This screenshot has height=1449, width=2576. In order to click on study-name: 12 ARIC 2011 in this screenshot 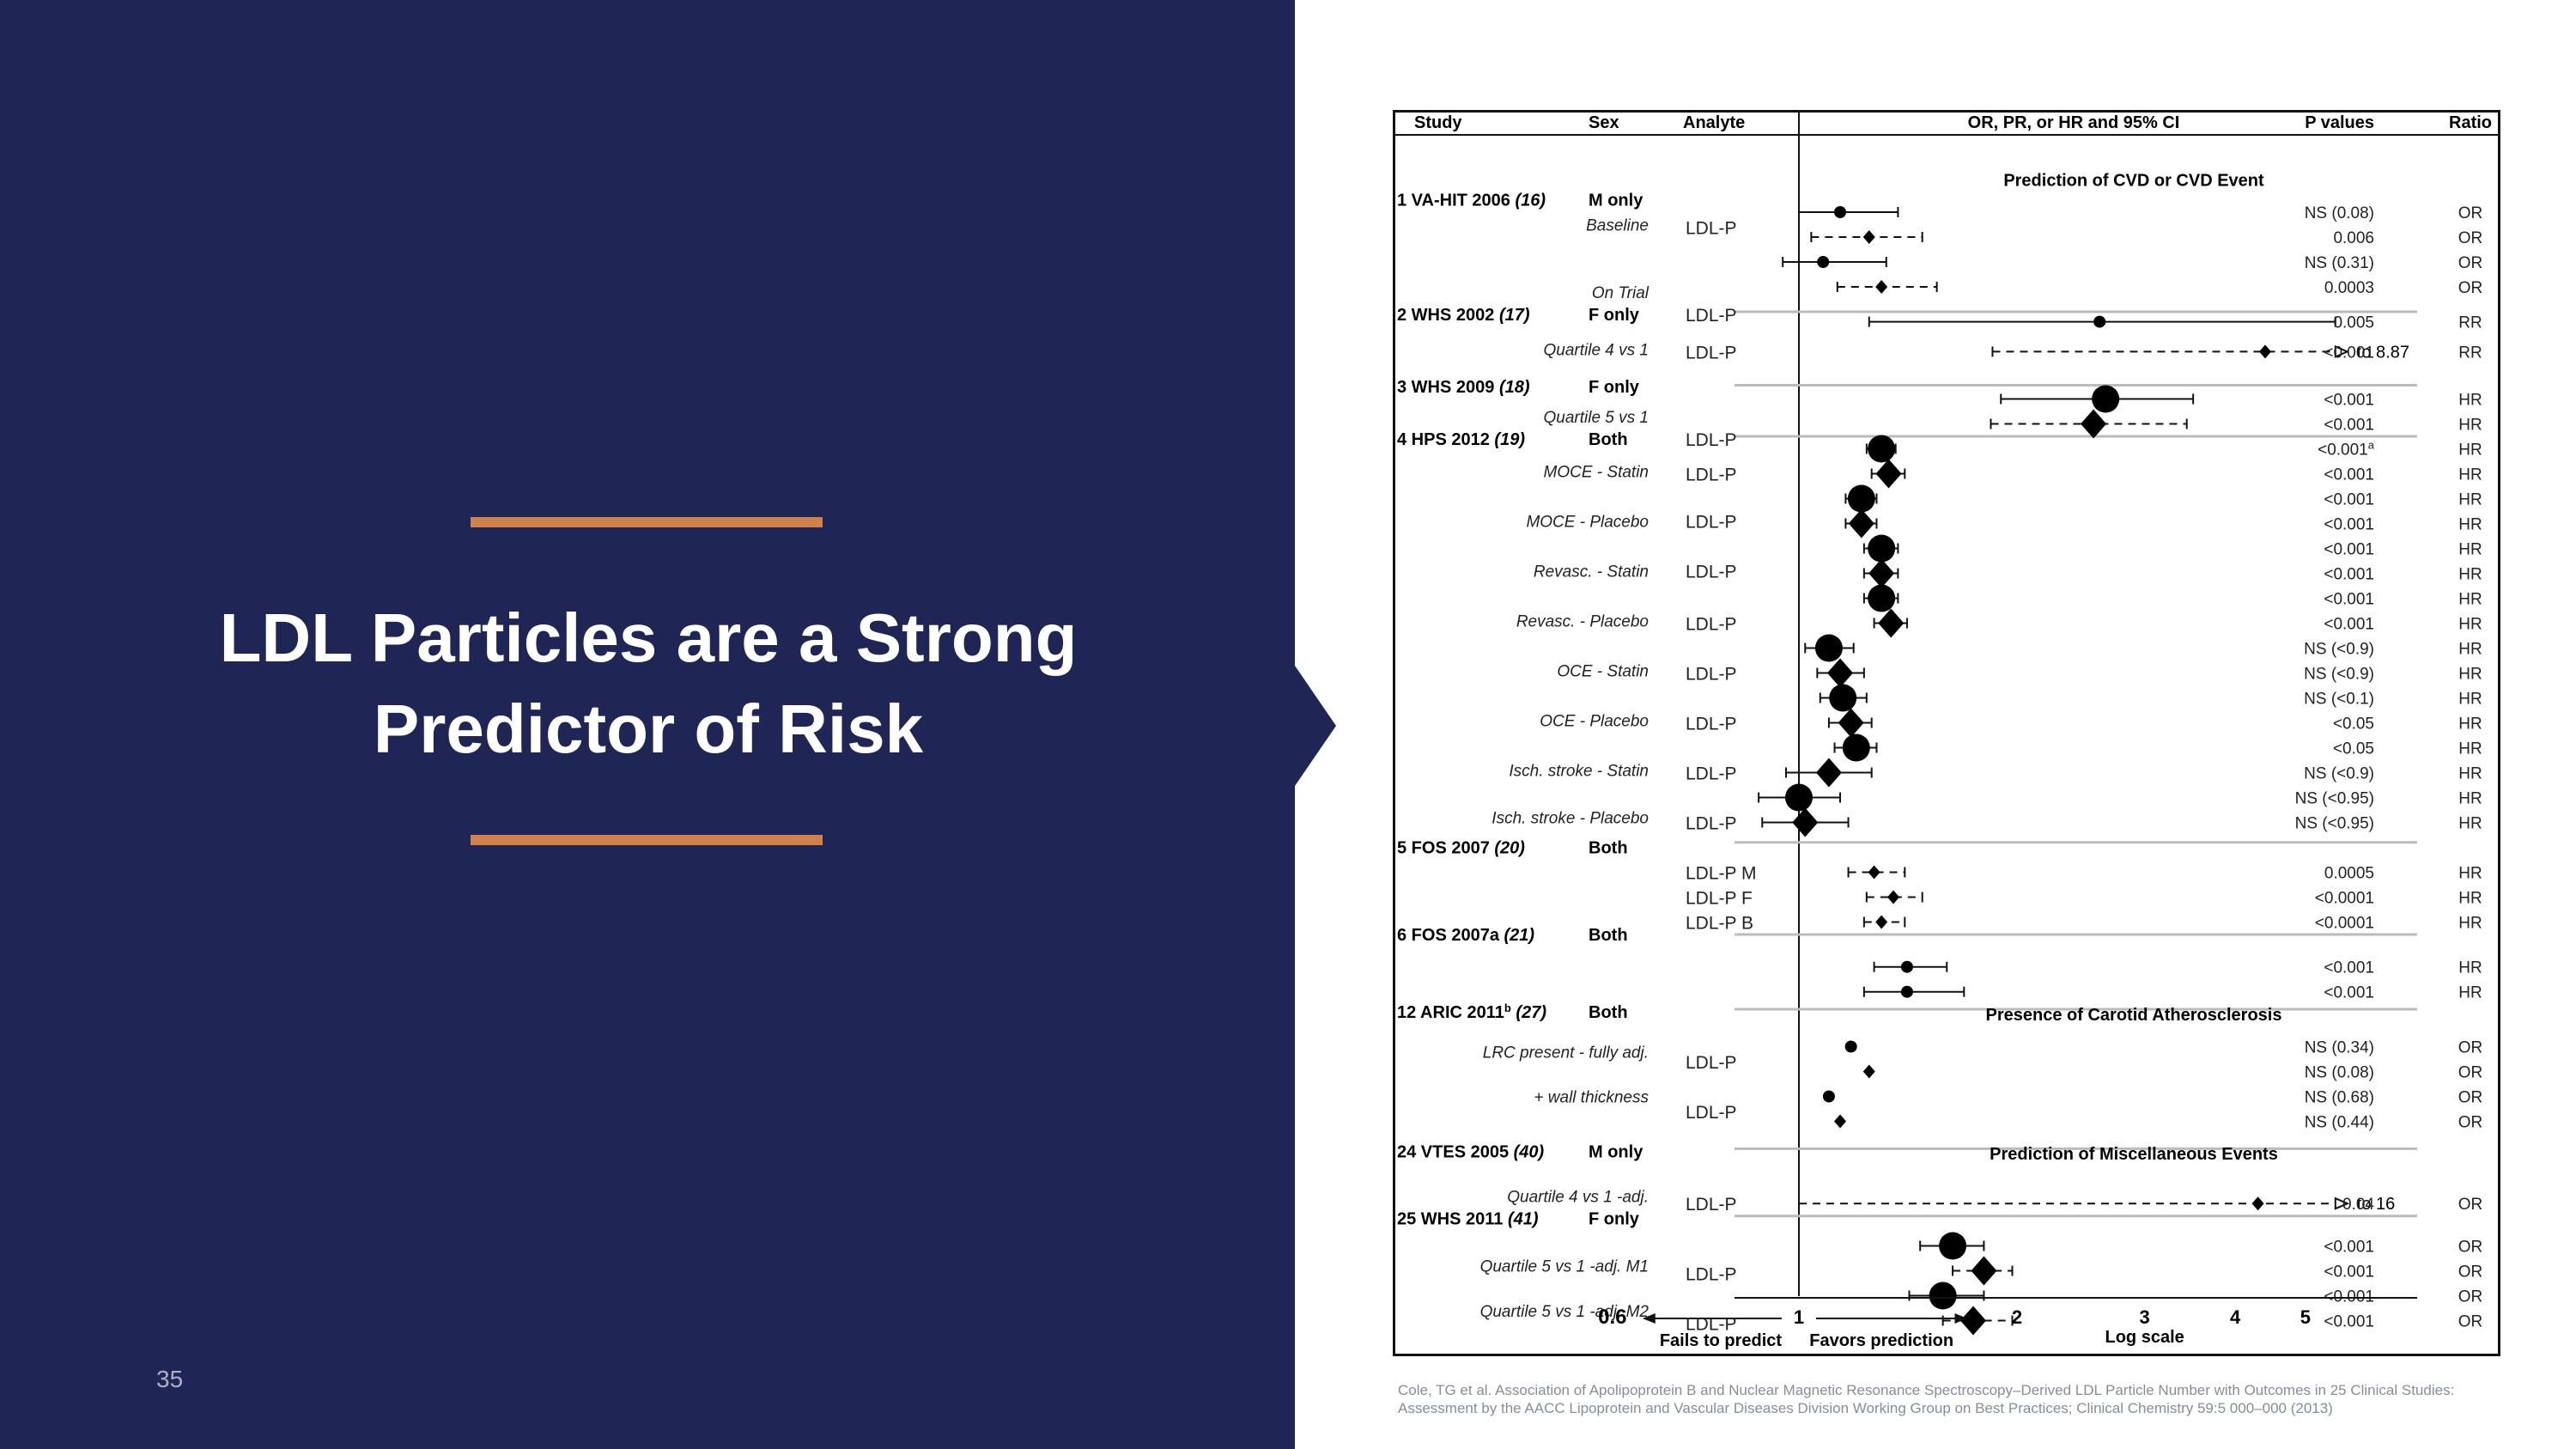, I will do `click(1451, 1012)`.